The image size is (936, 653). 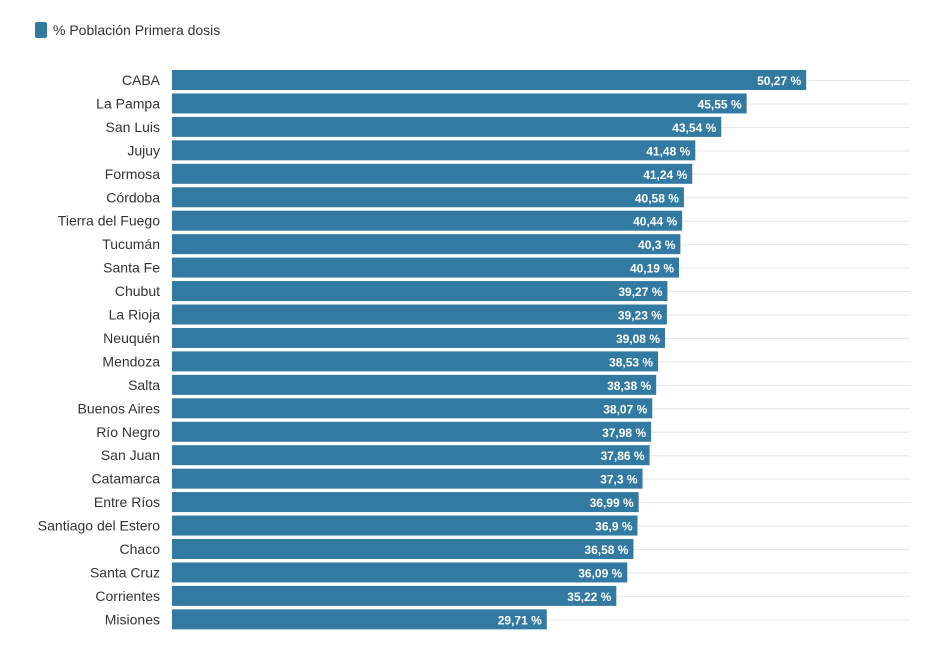 I want to click on category-label: Santa Fe, so click(x=131, y=268).